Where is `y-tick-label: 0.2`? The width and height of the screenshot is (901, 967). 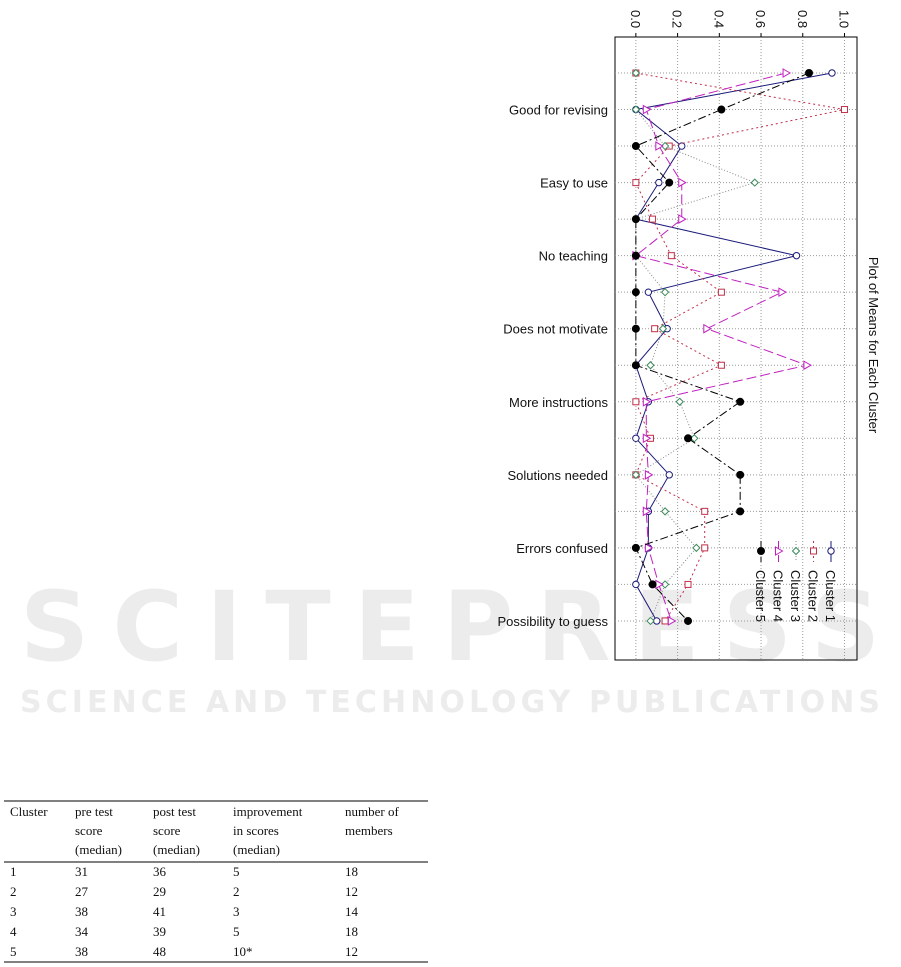 y-tick-label: 0.2 is located at coordinates (677, 19).